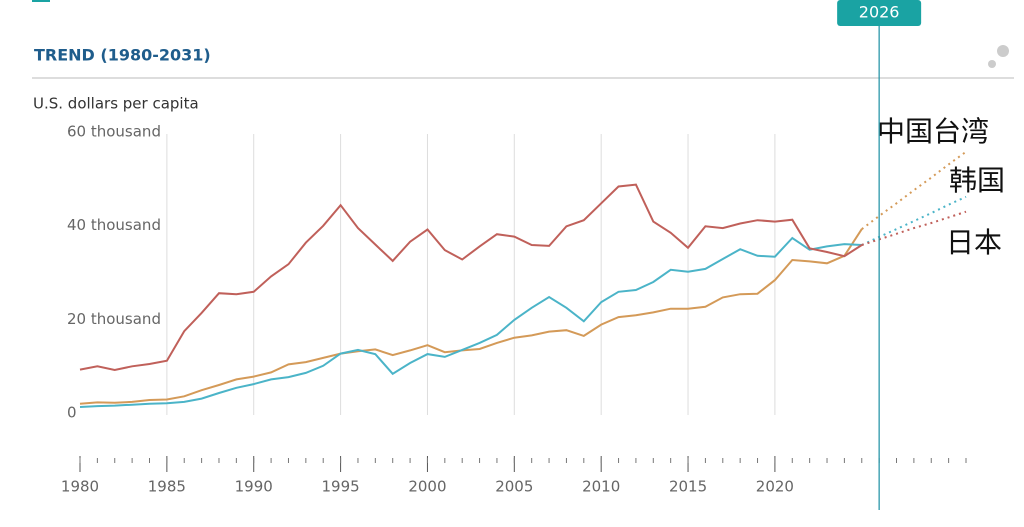  What do you see at coordinates (427, 487) in the screenshot?
I see `x-tick-label: 2000` at bounding box center [427, 487].